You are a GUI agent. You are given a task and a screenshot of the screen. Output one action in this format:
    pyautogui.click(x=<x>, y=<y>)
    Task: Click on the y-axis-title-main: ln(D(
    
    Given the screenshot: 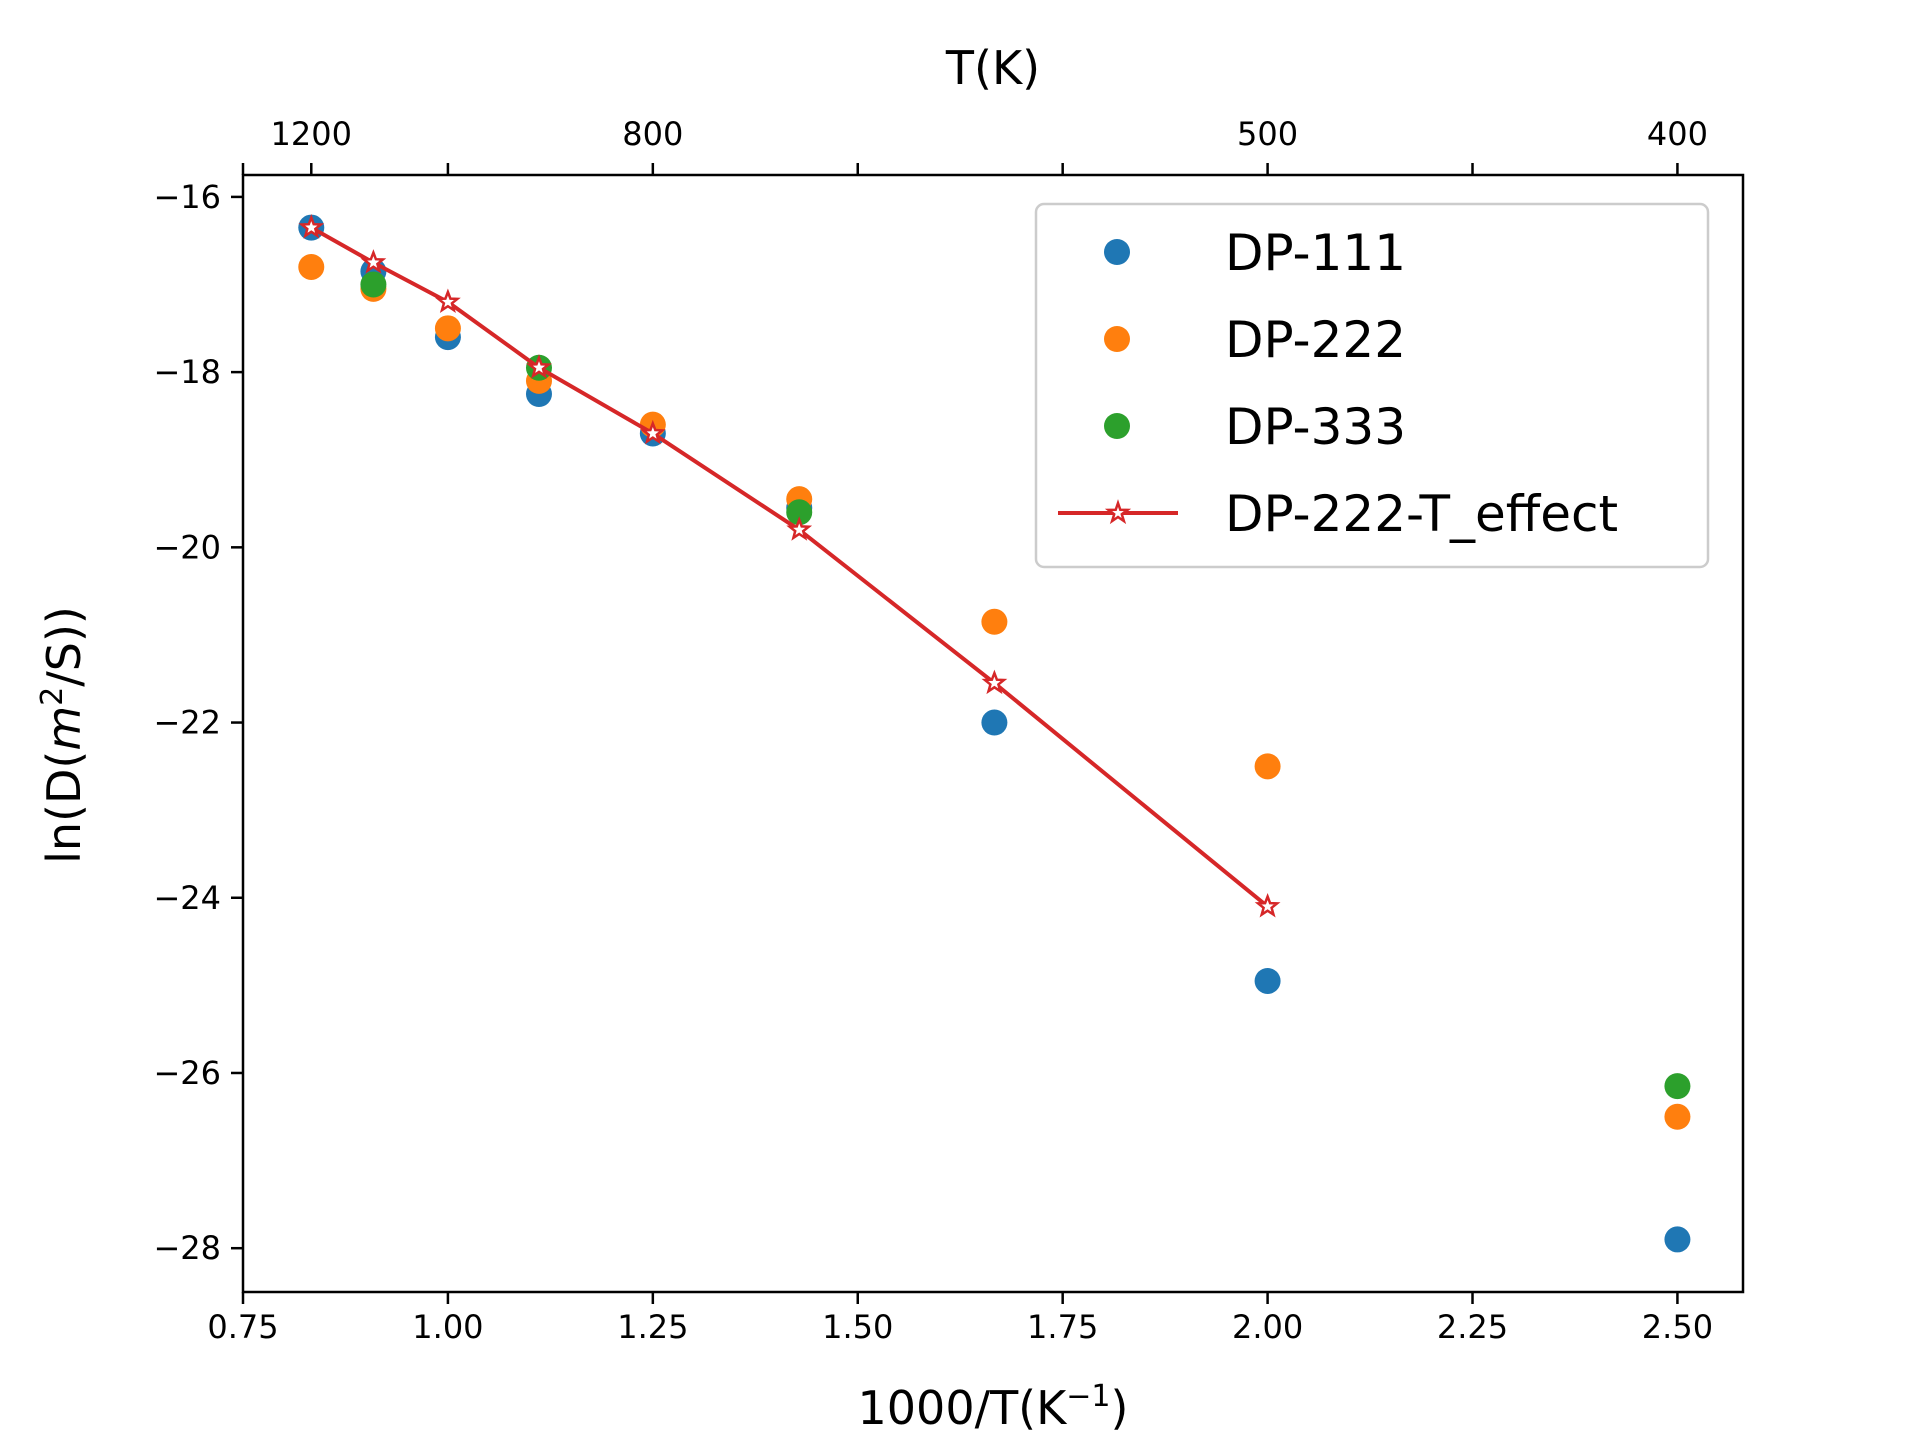 What is the action you would take?
    pyautogui.click(x=64, y=807)
    